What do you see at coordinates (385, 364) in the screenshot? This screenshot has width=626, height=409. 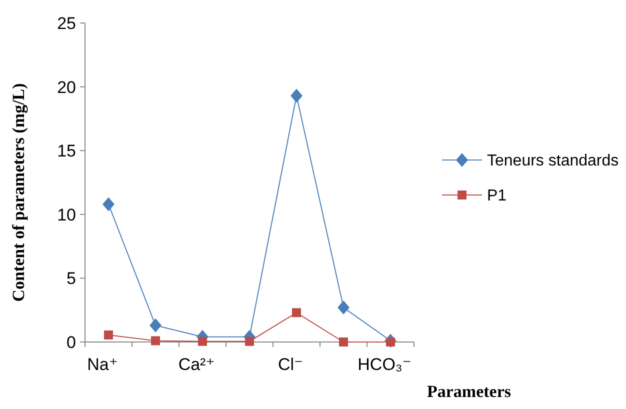 I see `x-tick-label: HCO₃⁻` at bounding box center [385, 364].